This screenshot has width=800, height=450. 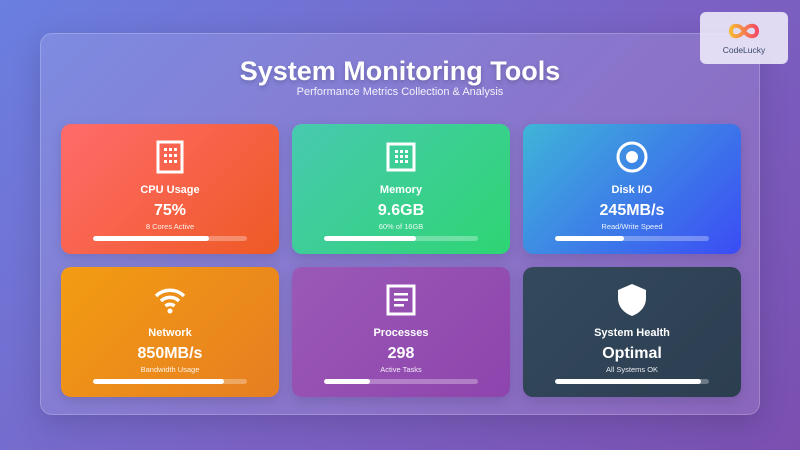 I want to click on metric-detail: Active Tasks, so click(x=401, y=369).